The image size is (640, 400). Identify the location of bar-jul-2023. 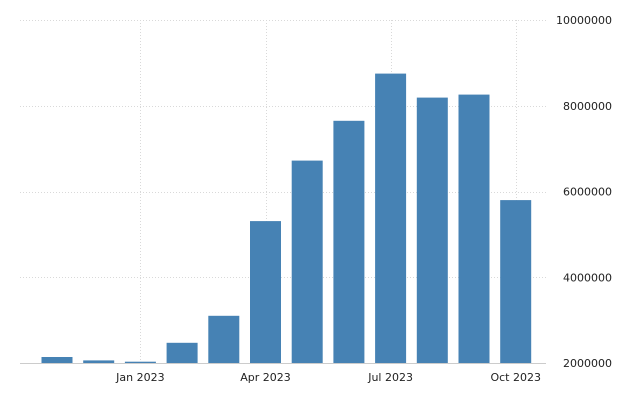
(391, 218).